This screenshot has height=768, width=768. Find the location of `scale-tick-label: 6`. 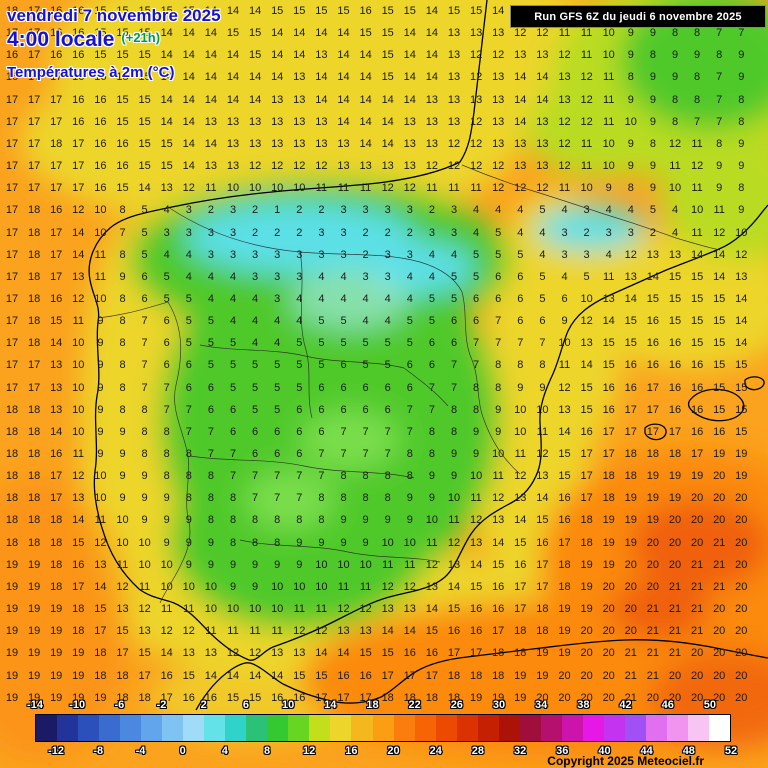

scale-tick-label: 6 is located at coordinates (245, 705).